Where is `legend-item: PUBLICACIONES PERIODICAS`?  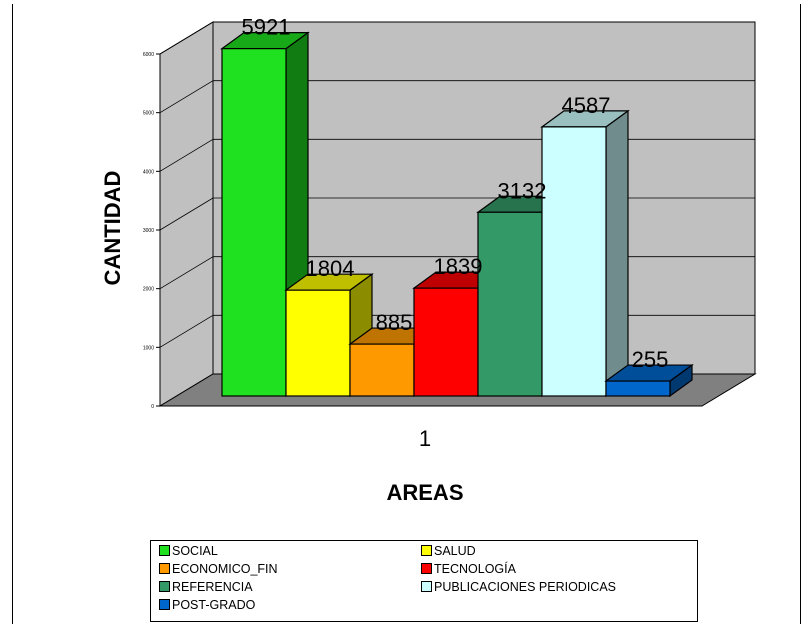 legend-item: PUBLICACIONES PERIODICAS is located at coordinates (518, 587).